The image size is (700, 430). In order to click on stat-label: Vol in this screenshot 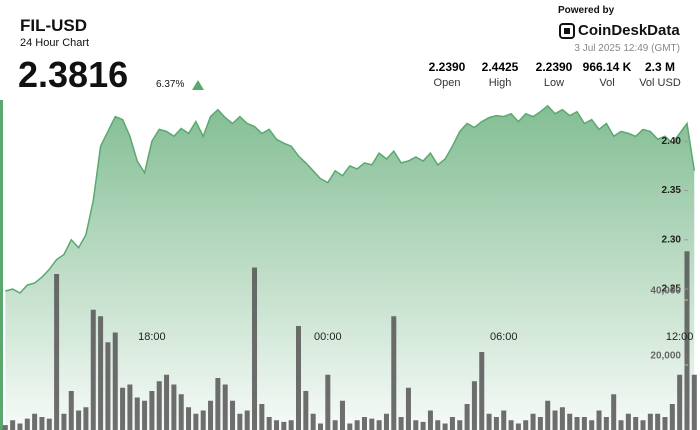, I will do `click(607, 83)`.